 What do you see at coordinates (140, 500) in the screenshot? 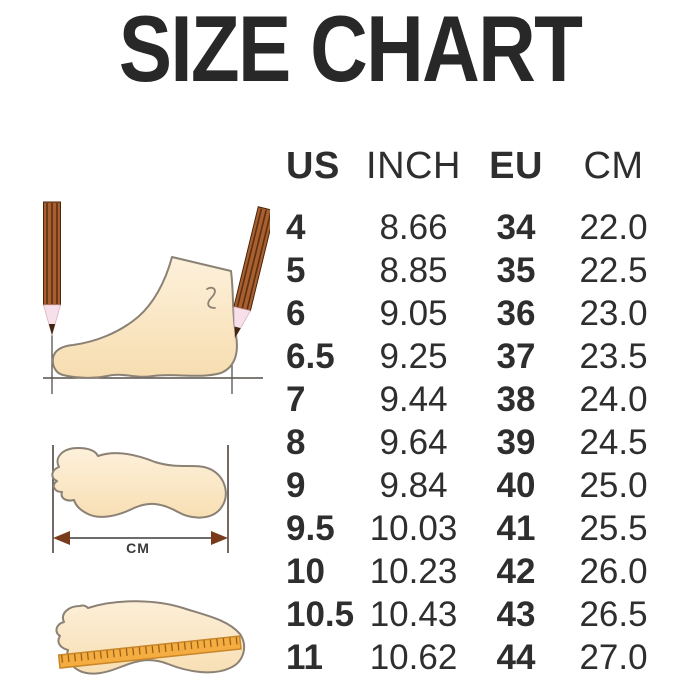
I see `footprint-cm-arrow-icon: CM` at bounding box center [140, 500].